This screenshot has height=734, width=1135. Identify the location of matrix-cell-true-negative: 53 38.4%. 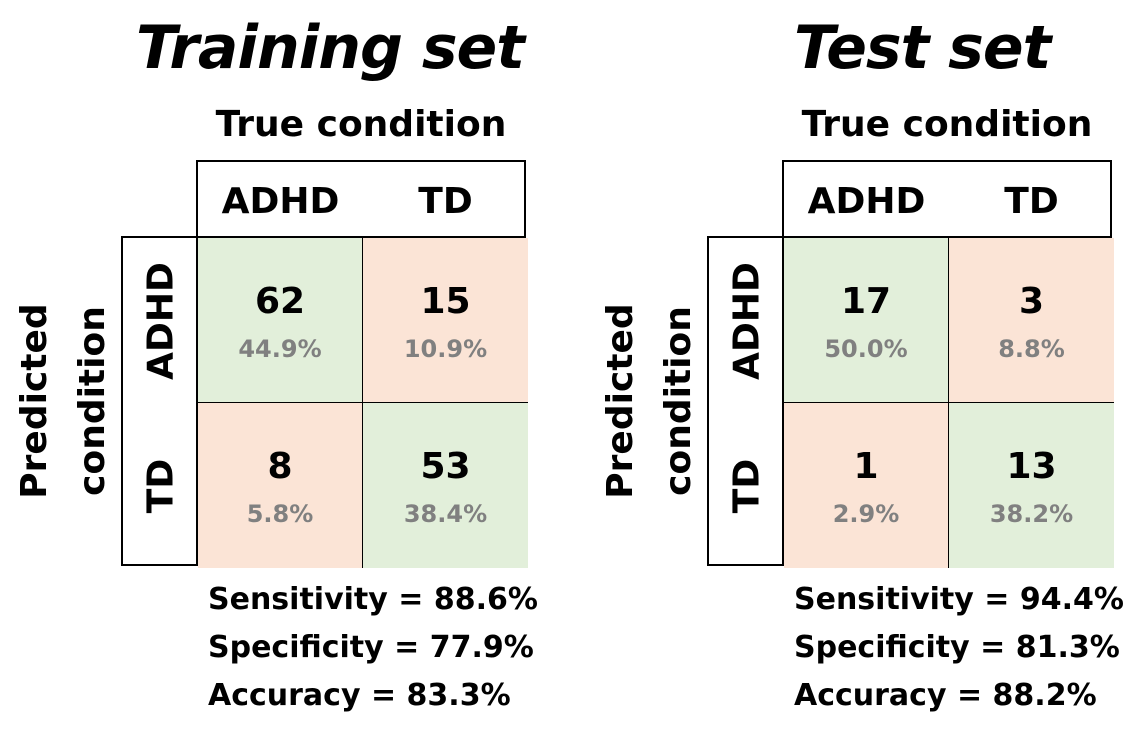
(445, 485).